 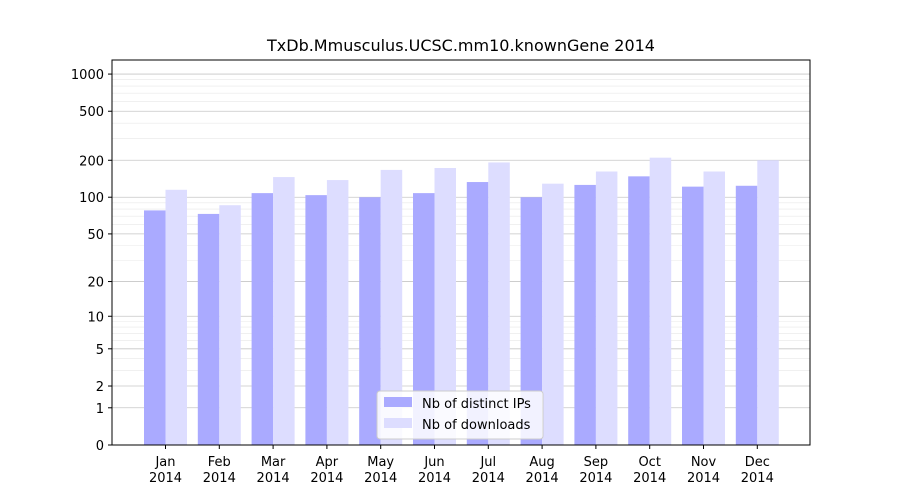 I want to click on y-tick-label: 1000, so click(x=87, y=75).